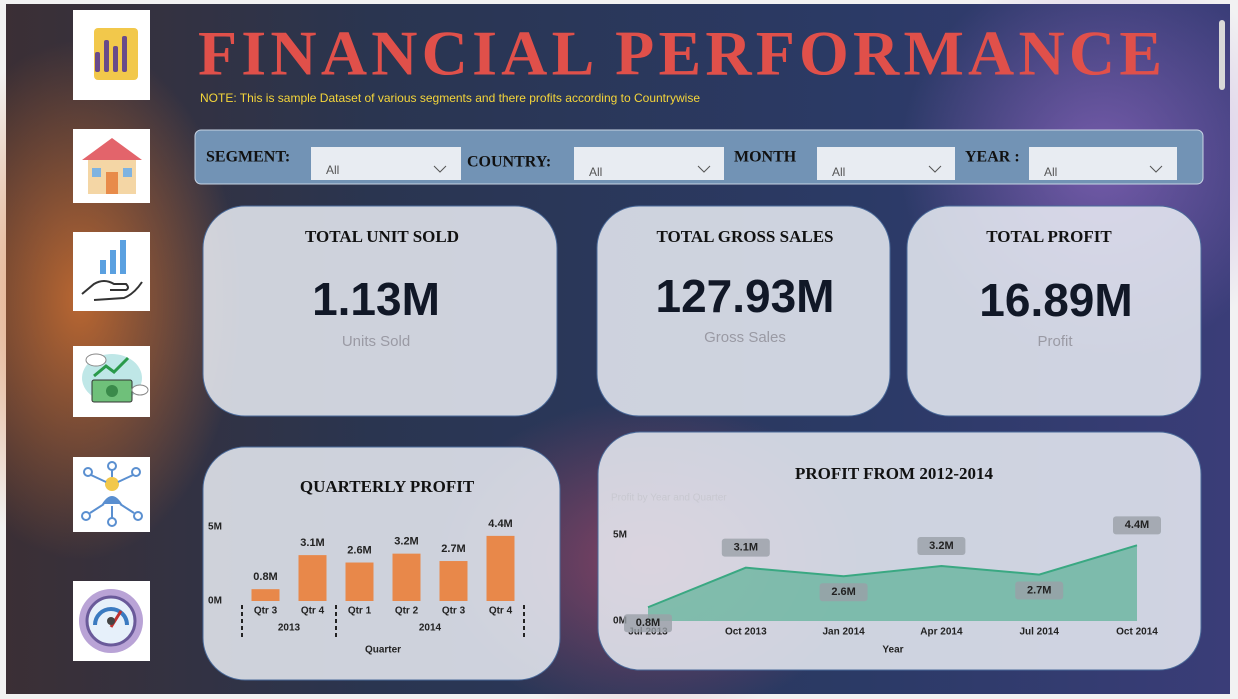 This screenshot has width=1238, height=699. I want to click on kpi-title: TOTAL GROSS SALES, so click(744, 236).